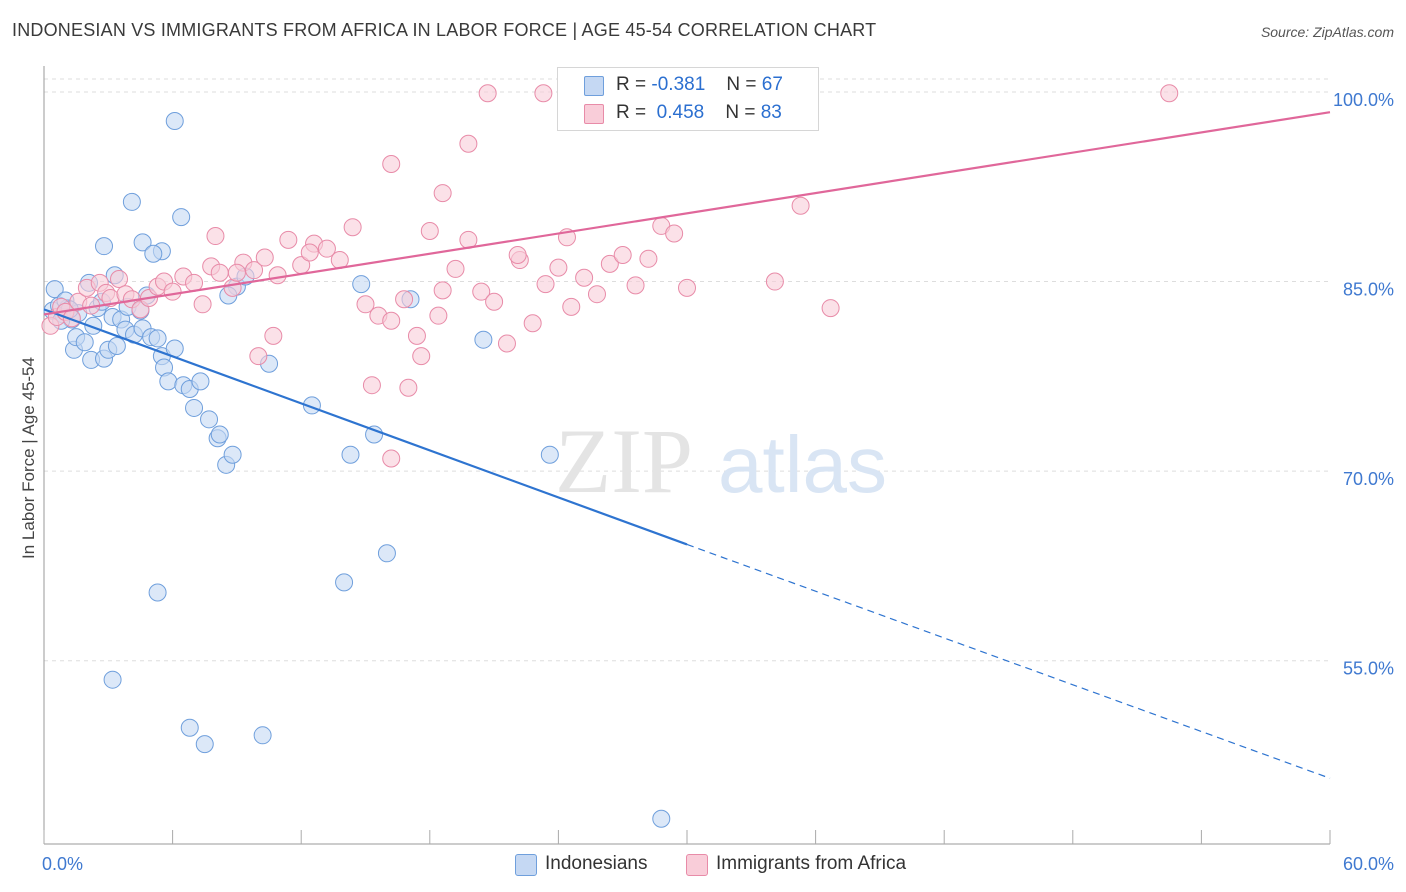  Describe the element at coordinates (1327, 32) in the screenshot. I see `source-label: Source: ZipAtlas.com` at that location.